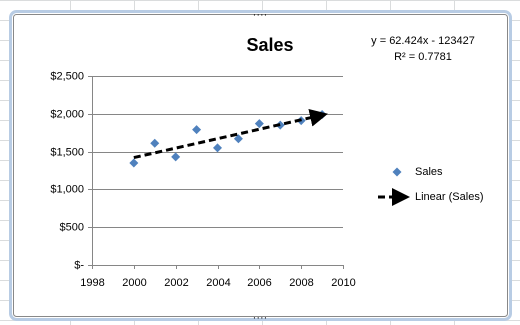 The height and width of the screenshot is (325, 520). What do you see at coordinates (218, 283) in the screenshot?
I see `x-tick-label: 2004` at bounding box center [218, 283].